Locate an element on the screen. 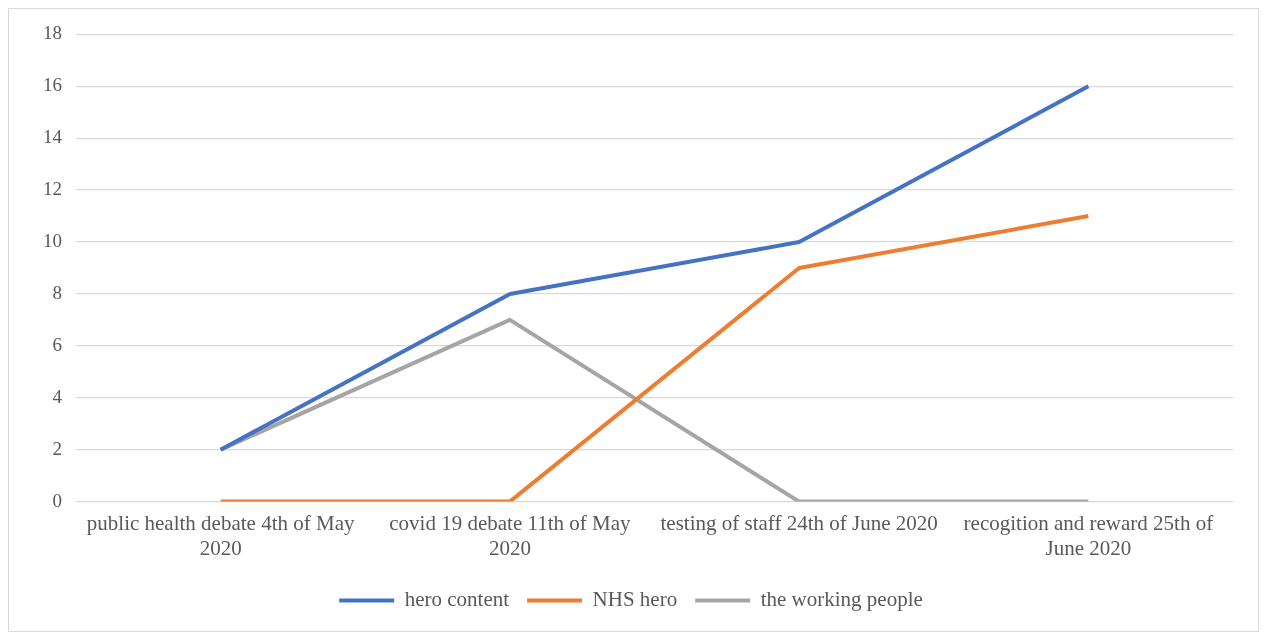 Image resolution: width=1267 pixels, height=640 pixels. y-tick-label: 12 is located at coordinates (52, 189).